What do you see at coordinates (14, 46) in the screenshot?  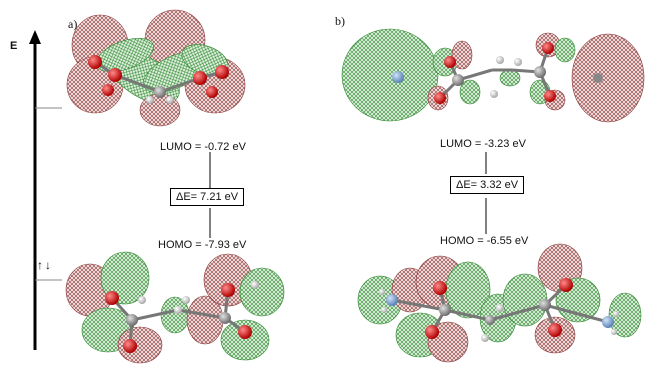 I see `energy-axis-label: E` at bounding box center [14, 46].